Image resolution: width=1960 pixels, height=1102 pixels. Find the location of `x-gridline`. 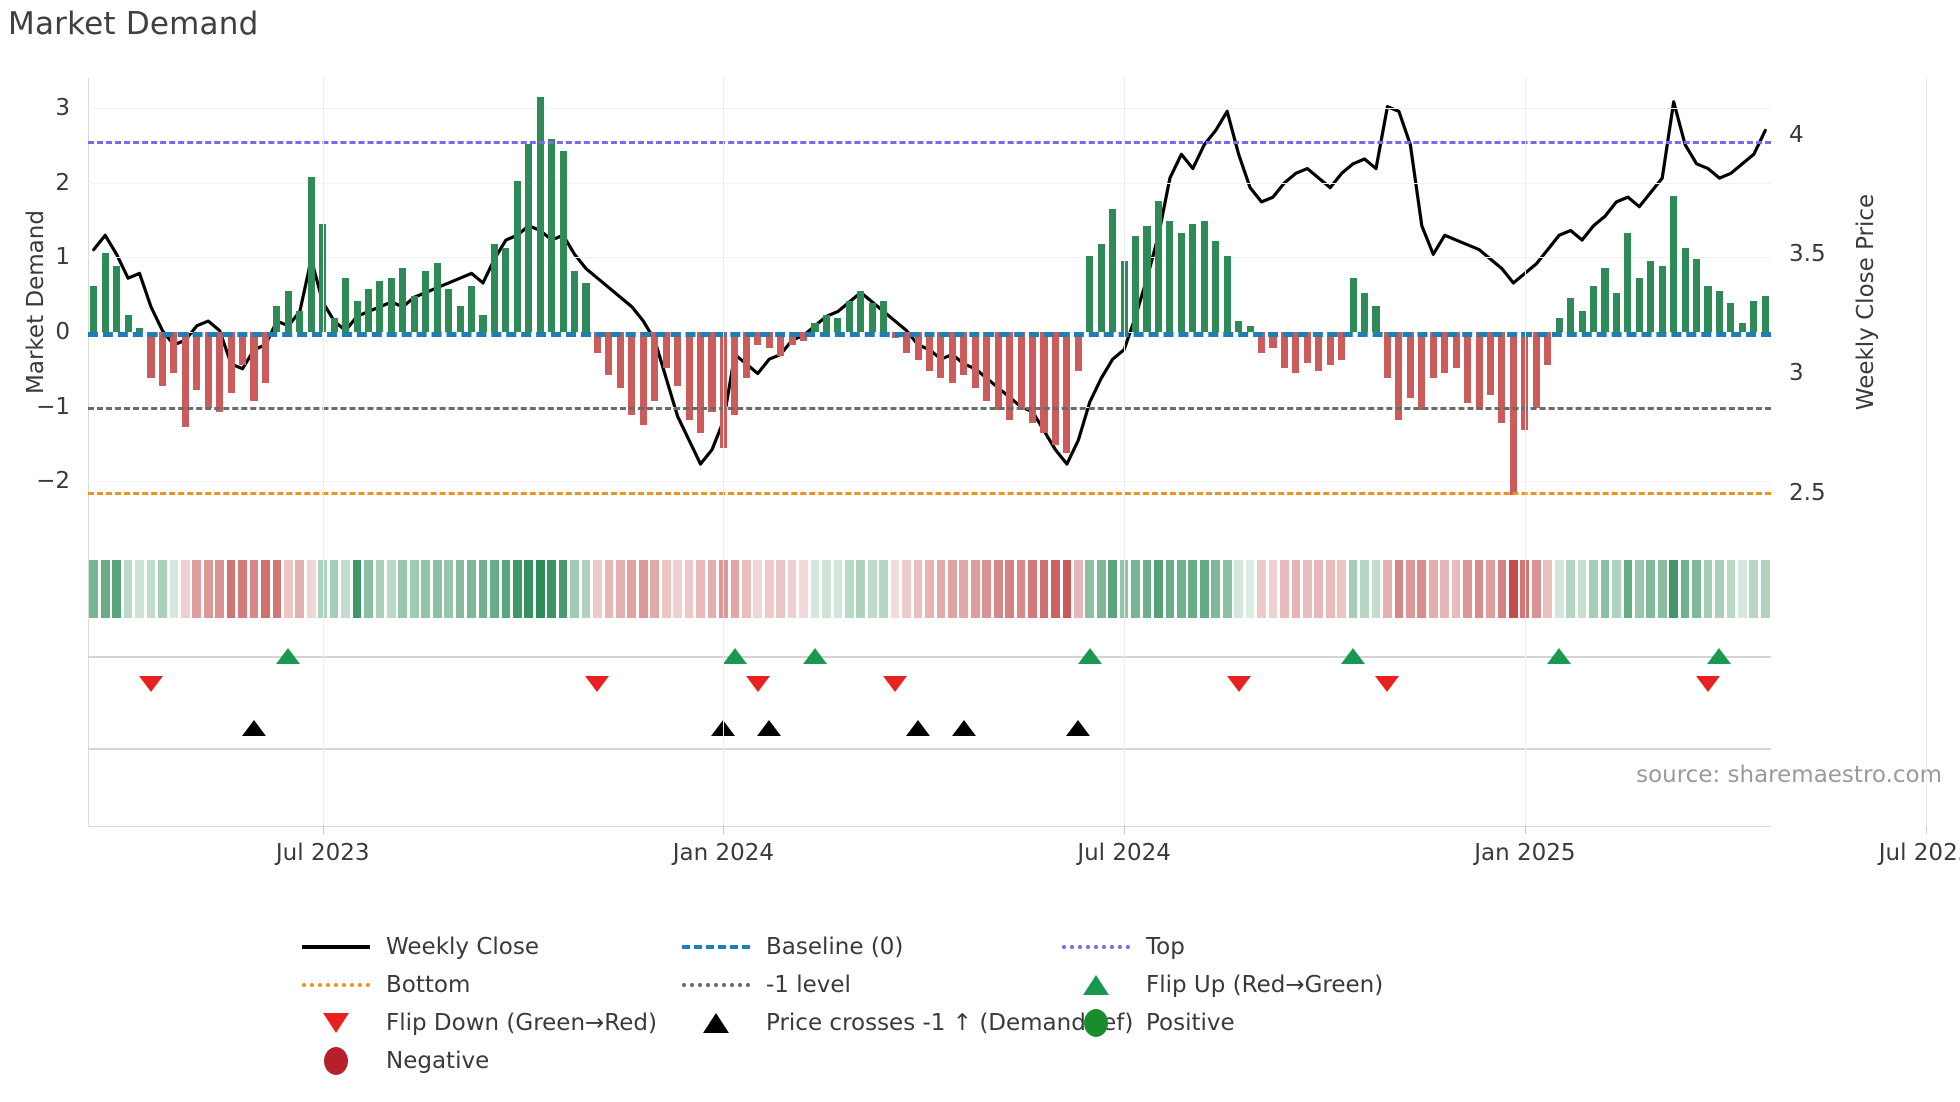

x-gridline is located at coordinates (1125, 452).